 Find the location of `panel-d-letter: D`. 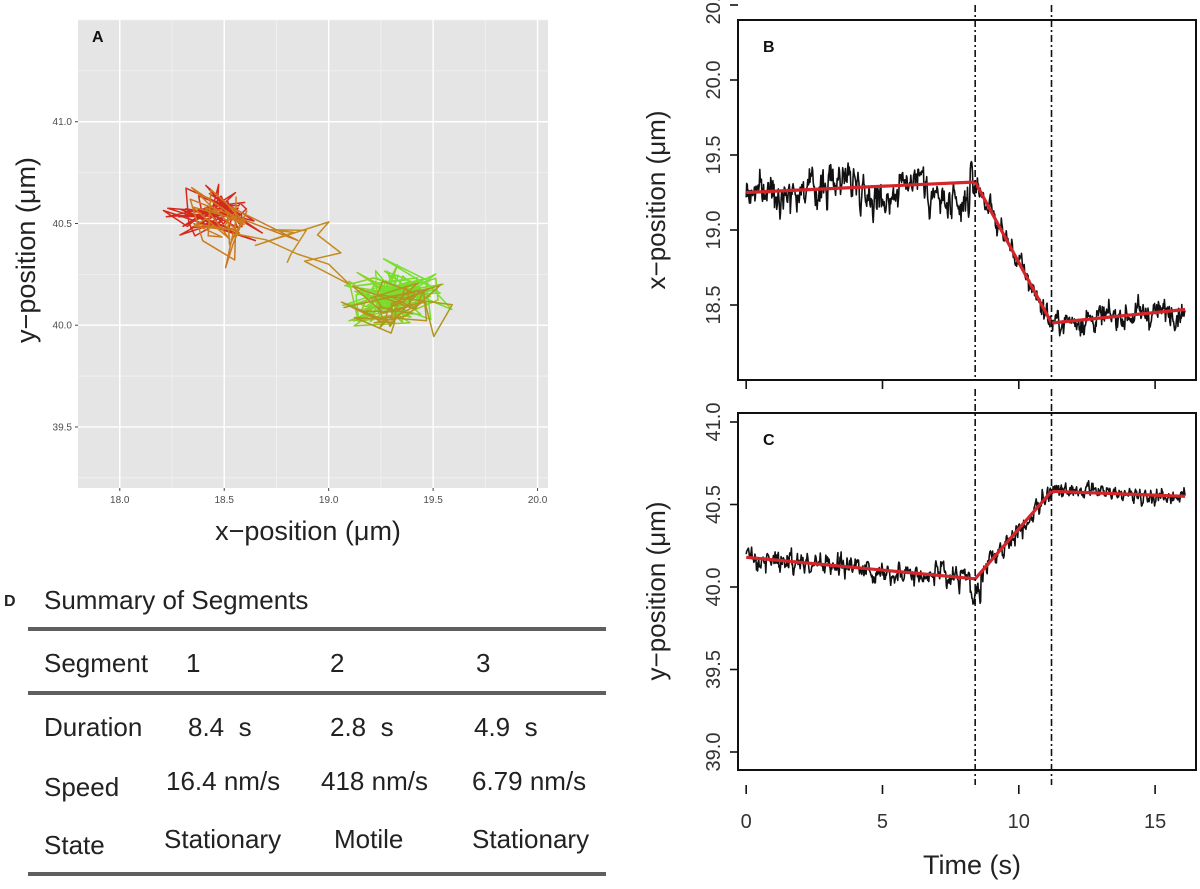

panel-d-letter: D is located at coordinates (10, 601).